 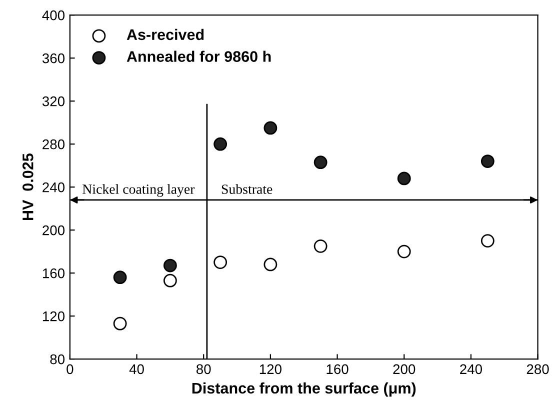 What do you see at coordinates (28, 187) in the screenshot?
I see `y-axis-title: HV 0.025` at bounding box center [28, 187].